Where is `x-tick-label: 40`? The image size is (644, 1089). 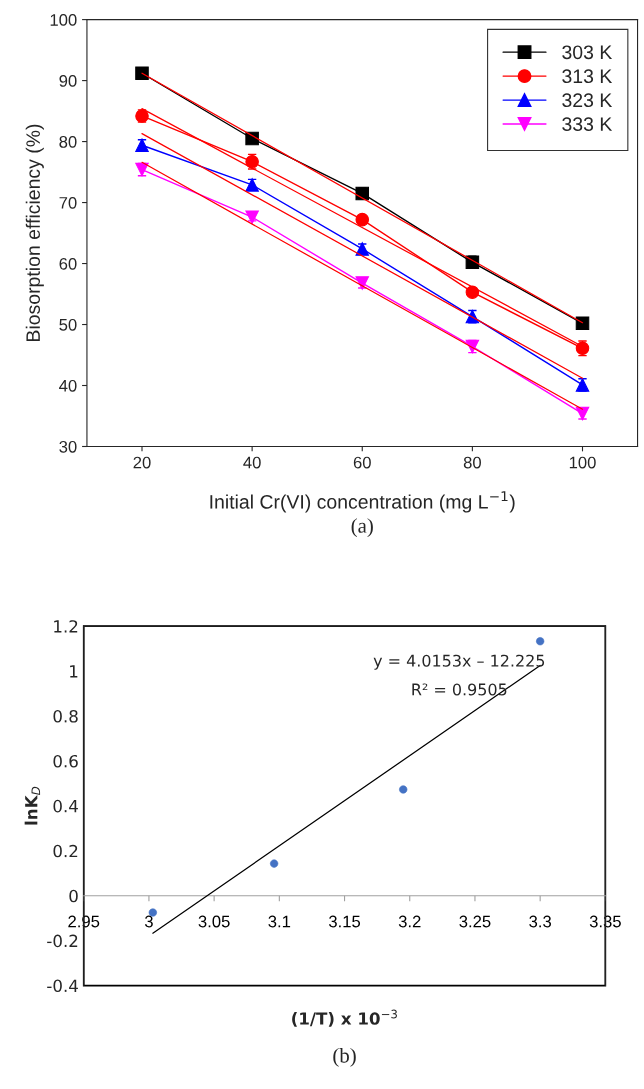 x-tick-label: 40 is located at coordinates (252, 462).